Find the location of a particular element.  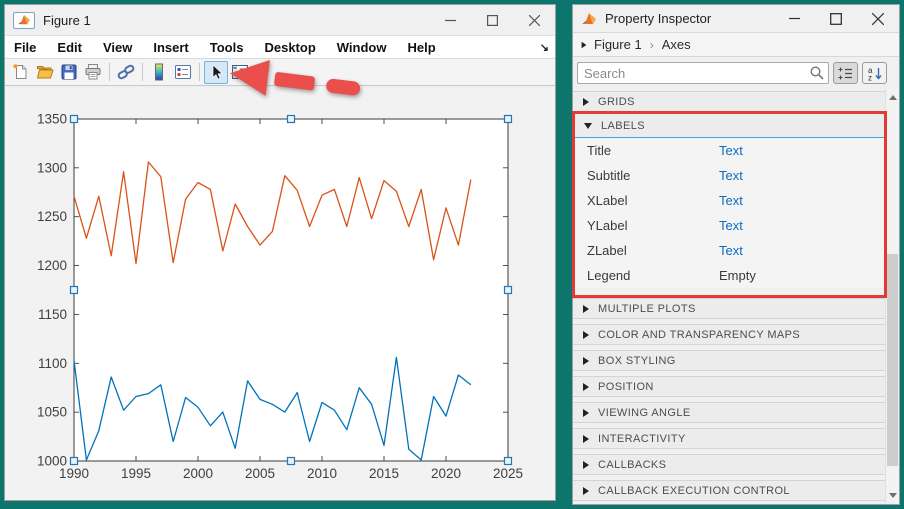

figure-titlebar: Figure 1 is located at coordinates (280, 20).